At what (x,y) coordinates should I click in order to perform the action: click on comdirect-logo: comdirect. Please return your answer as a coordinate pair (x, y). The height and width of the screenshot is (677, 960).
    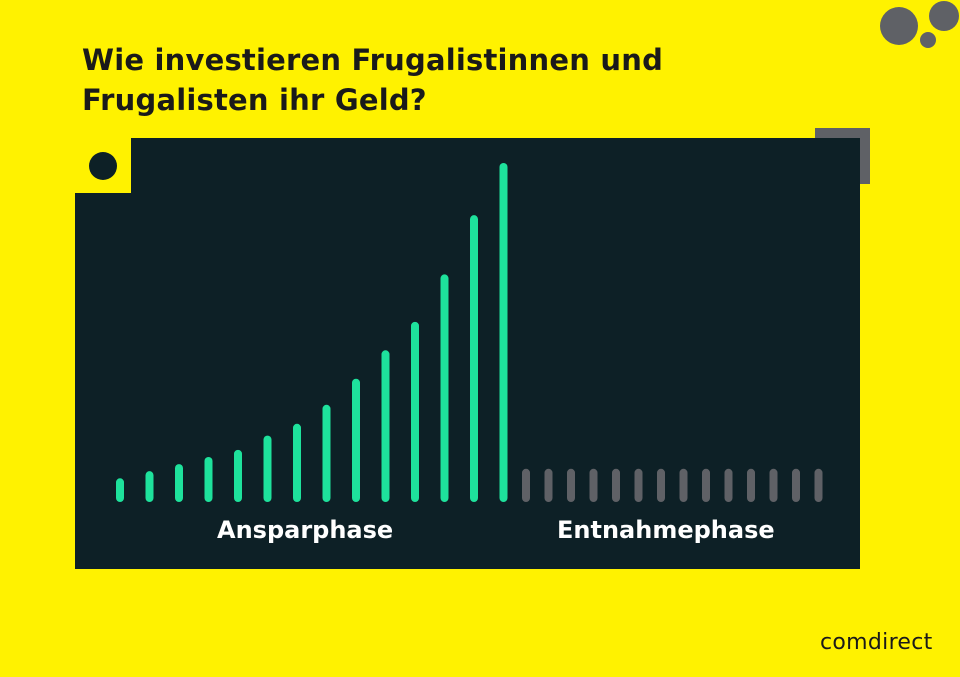
    Looking at the image, I should click on (876, 642).